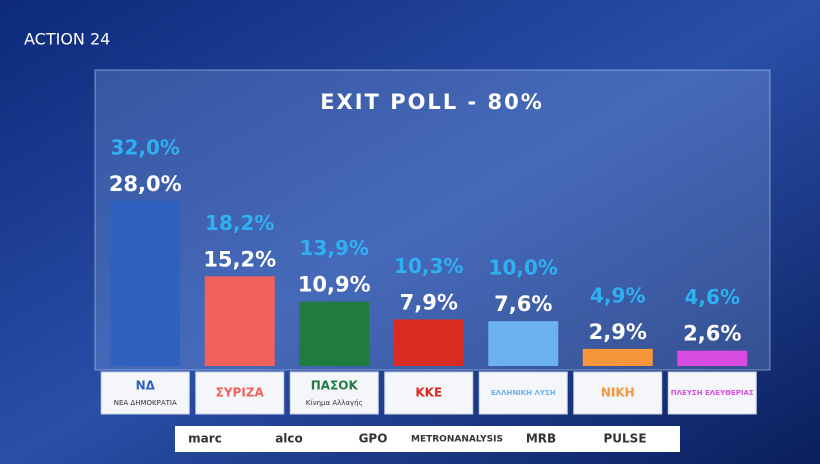 The image size is (820, 468). I want to click on x-tick-label: ΚΚΕ, so click(428, 393).